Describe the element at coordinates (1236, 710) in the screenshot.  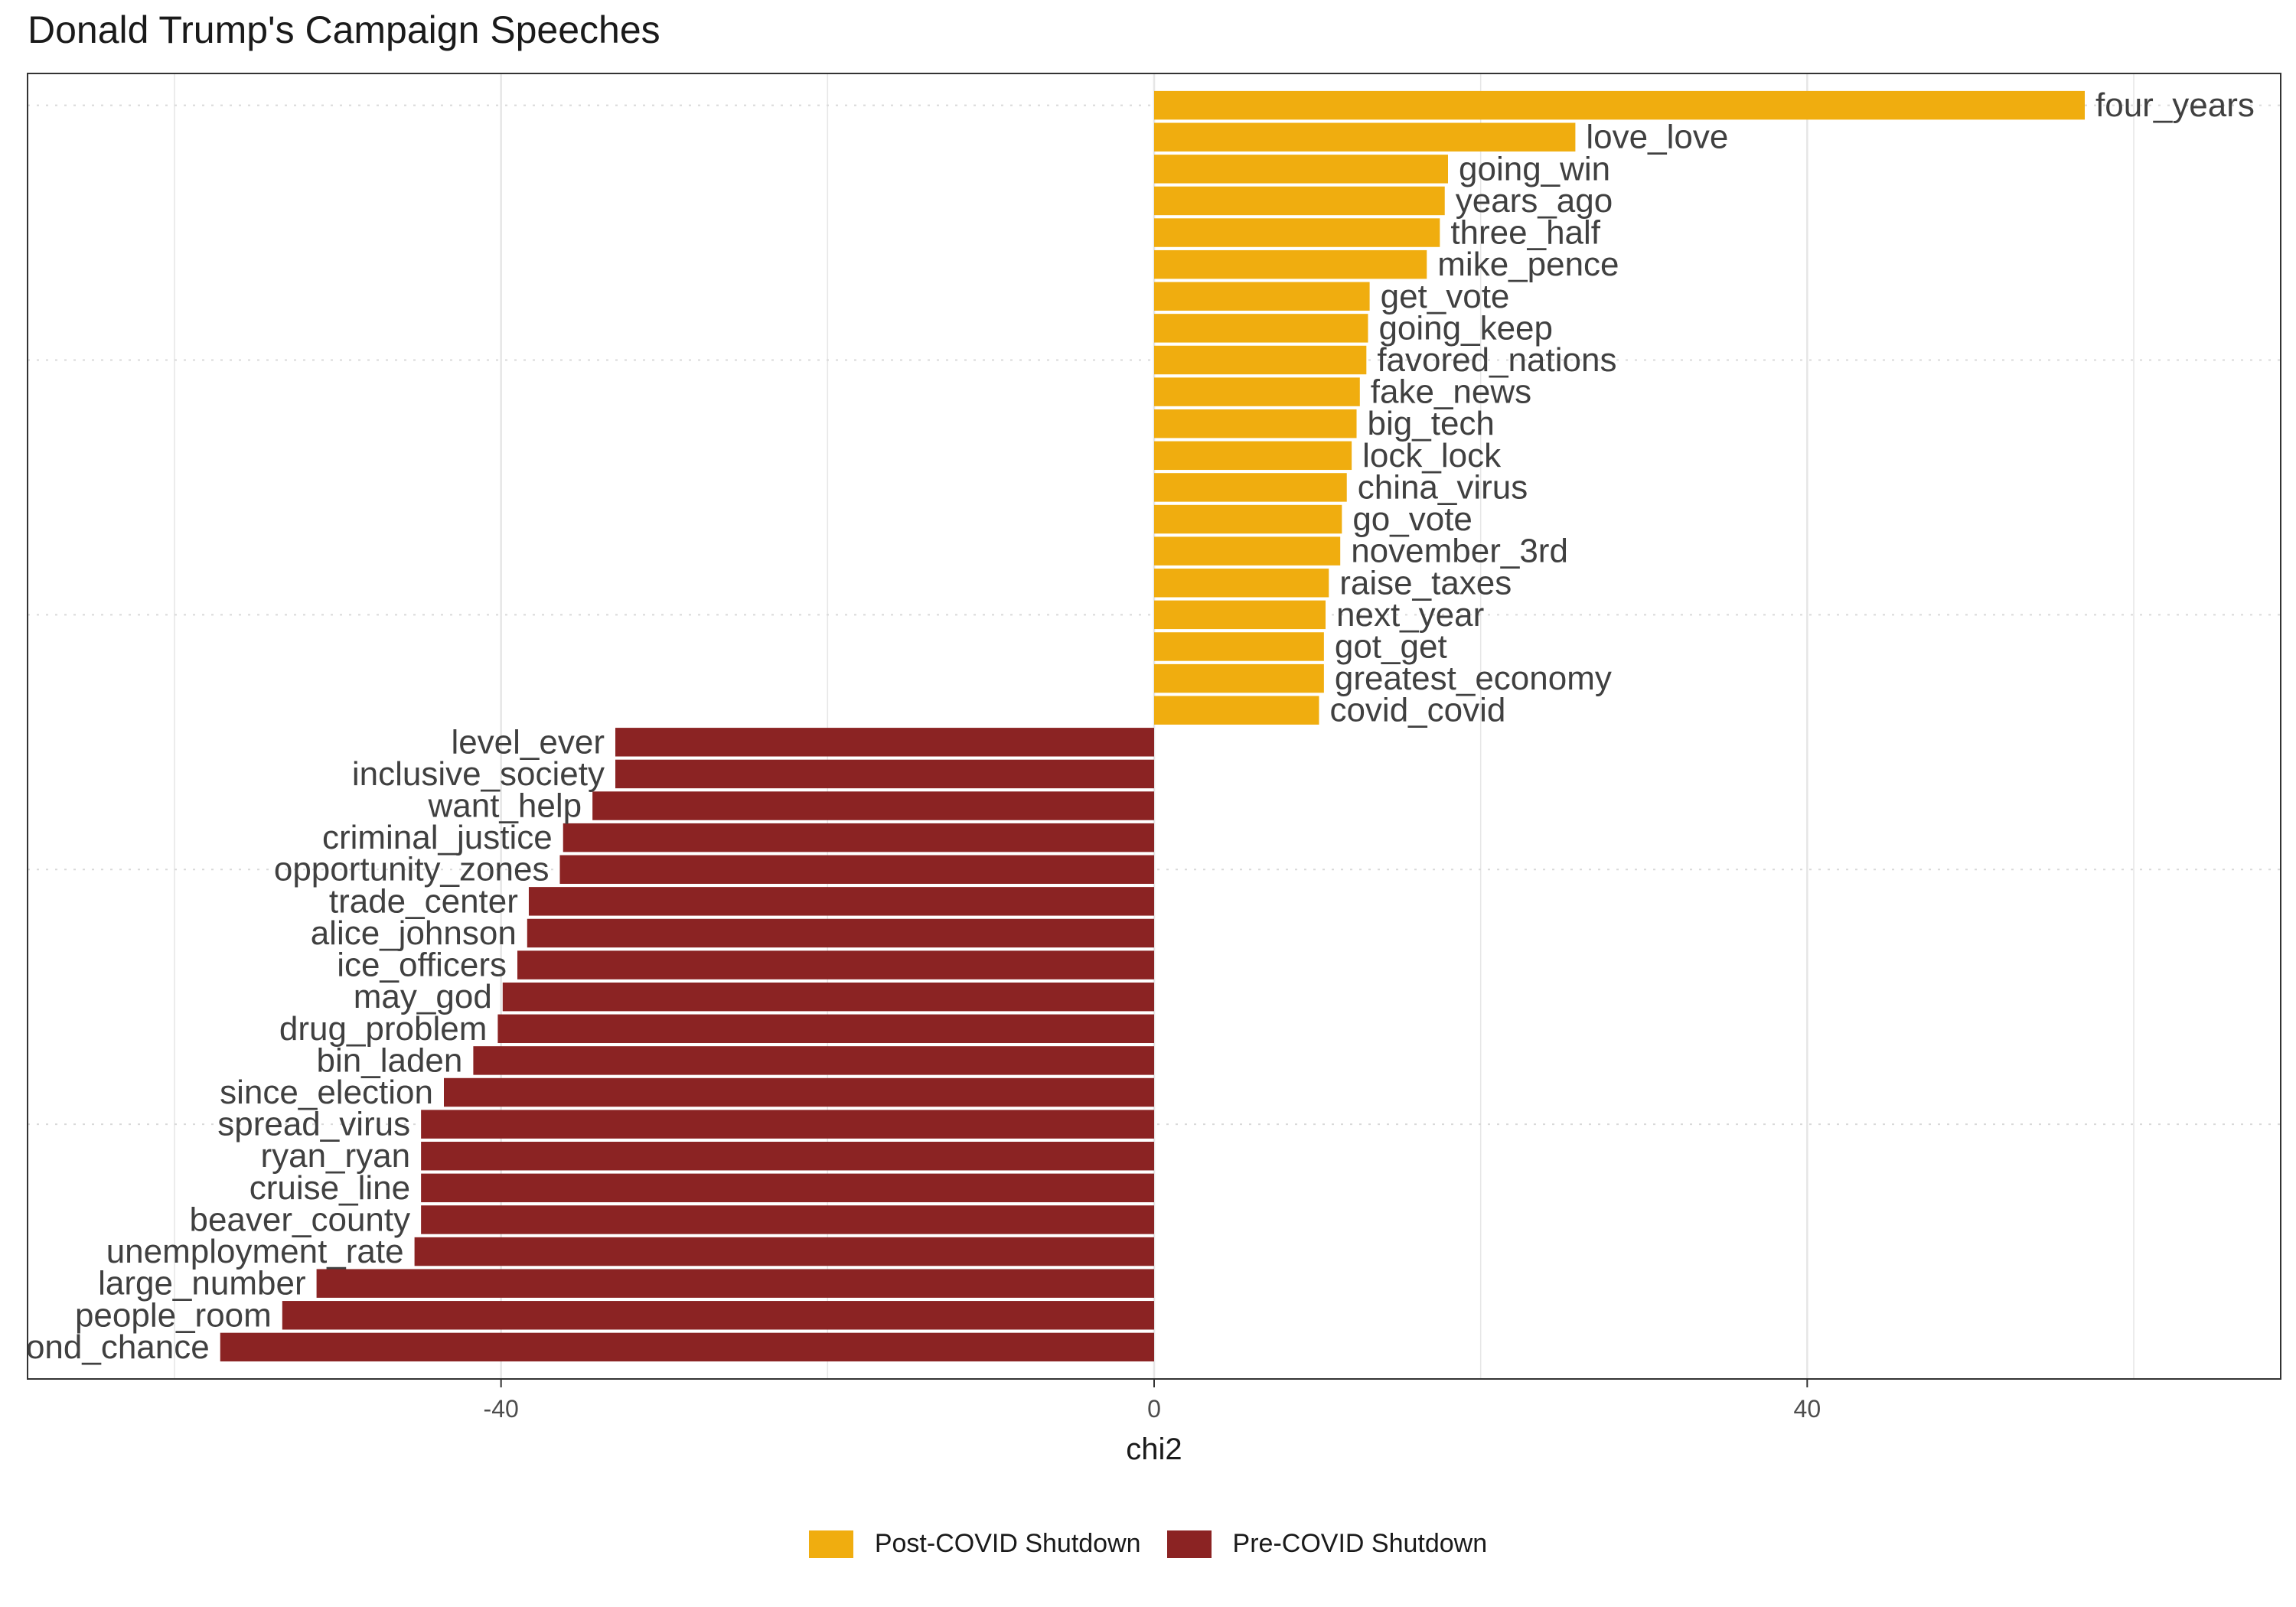
I see `bar-covid-covid` at that location.